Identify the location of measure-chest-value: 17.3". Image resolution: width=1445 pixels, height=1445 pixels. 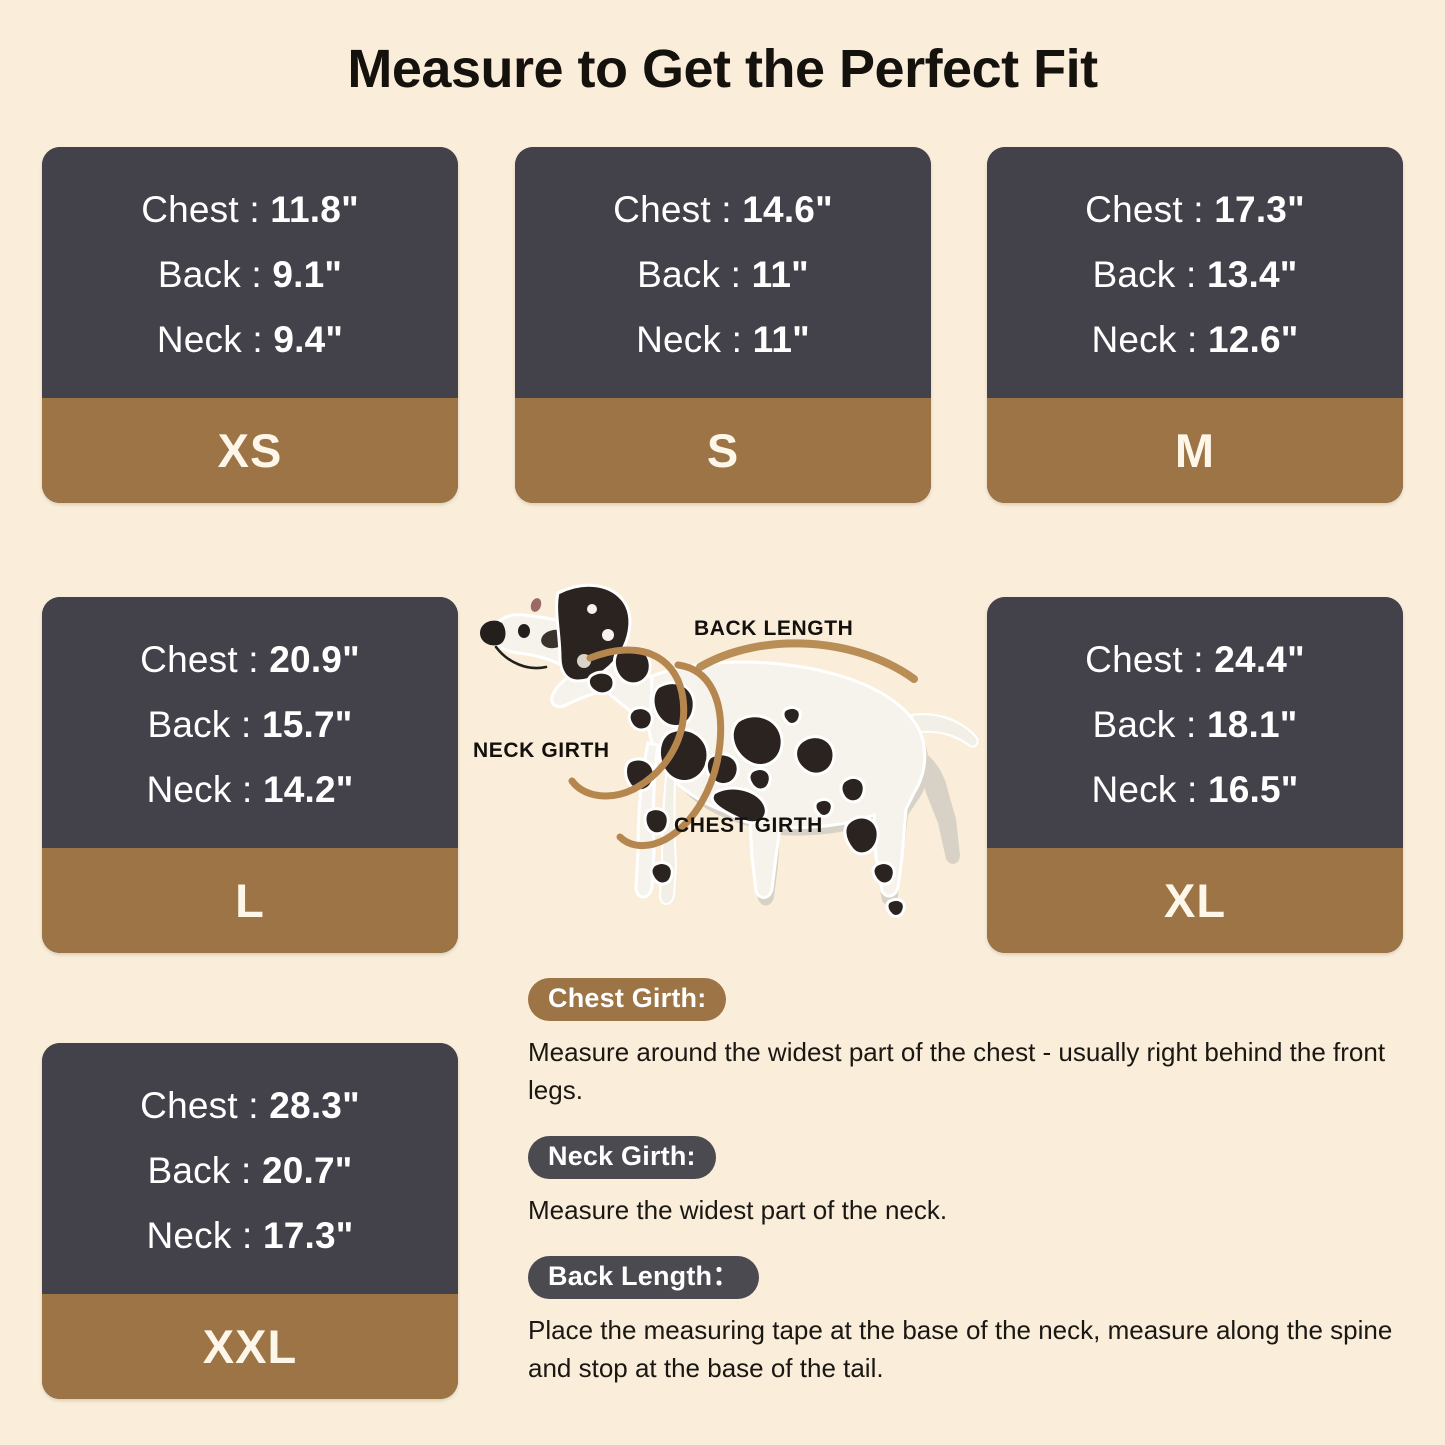
(1259, 209).